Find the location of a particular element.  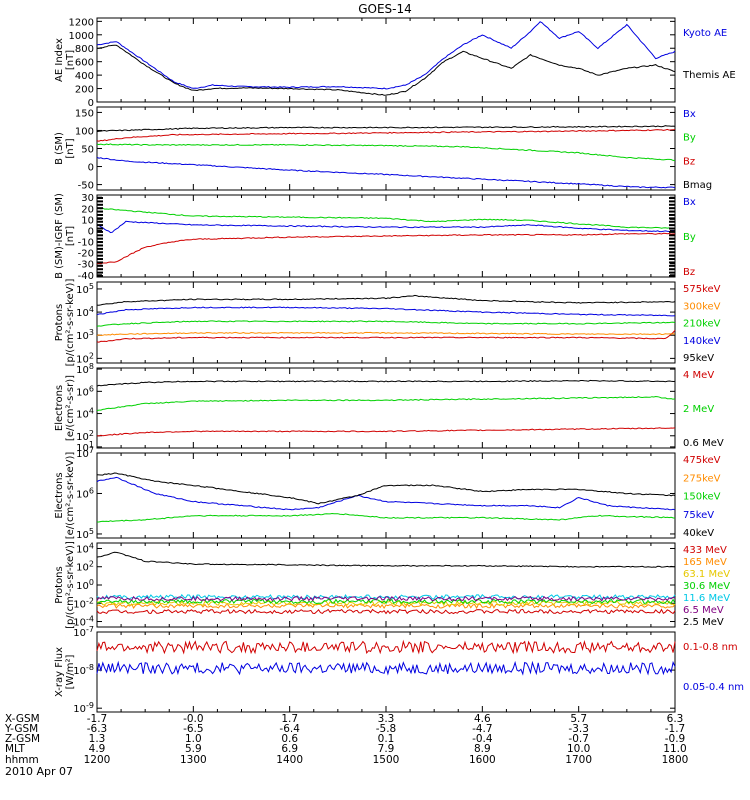

y-tick-label: -50 is located at coordinates (86, 186).